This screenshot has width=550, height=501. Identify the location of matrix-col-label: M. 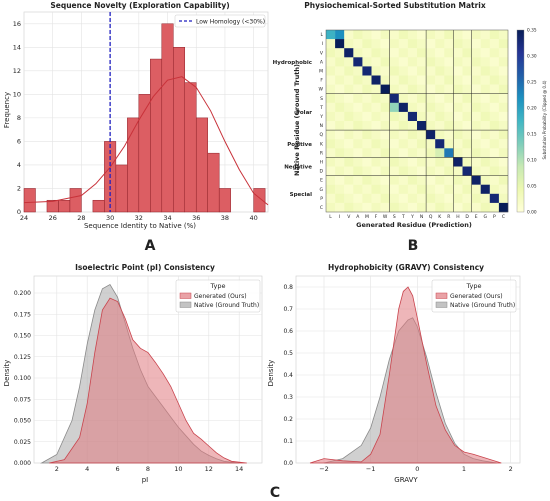
(367, 217).